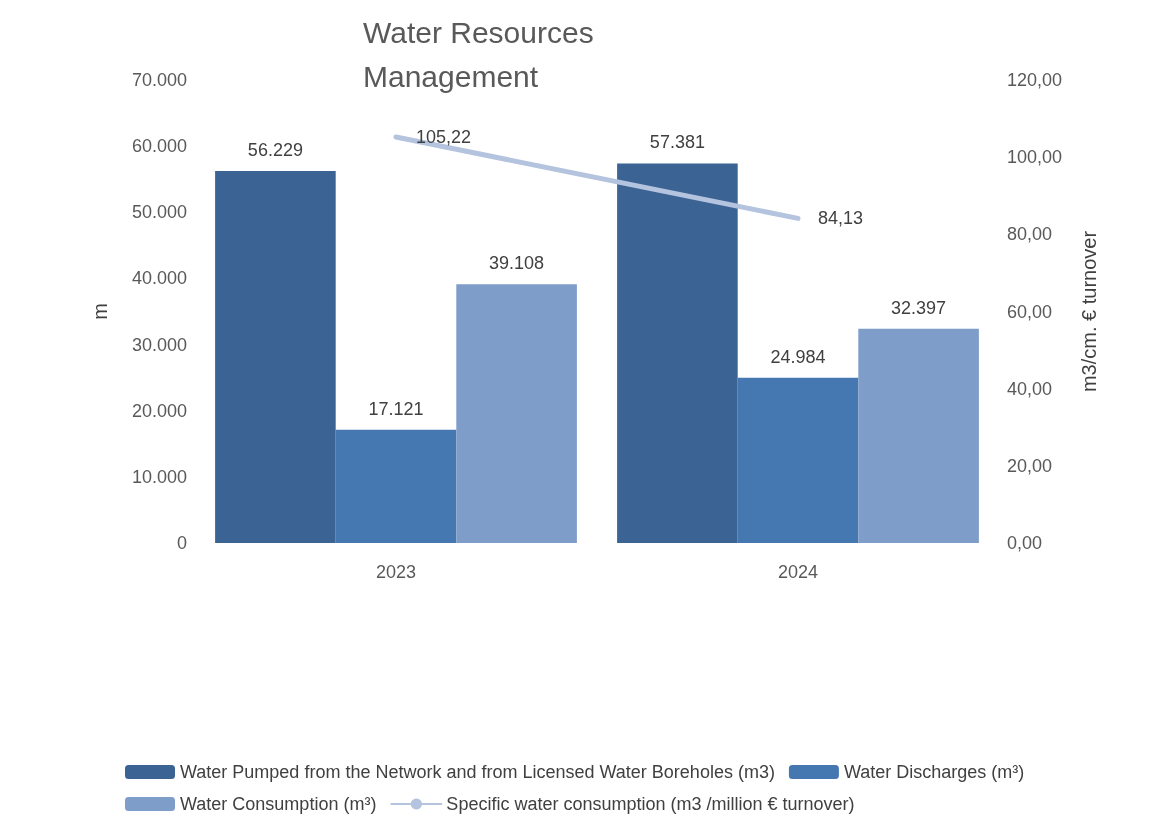 This screenshot has height=823, width=1154. What do you see at coordinates (798, 572) in the screenshot?
I see `x-tick-label: 2024` at bounding box center [798, 572].